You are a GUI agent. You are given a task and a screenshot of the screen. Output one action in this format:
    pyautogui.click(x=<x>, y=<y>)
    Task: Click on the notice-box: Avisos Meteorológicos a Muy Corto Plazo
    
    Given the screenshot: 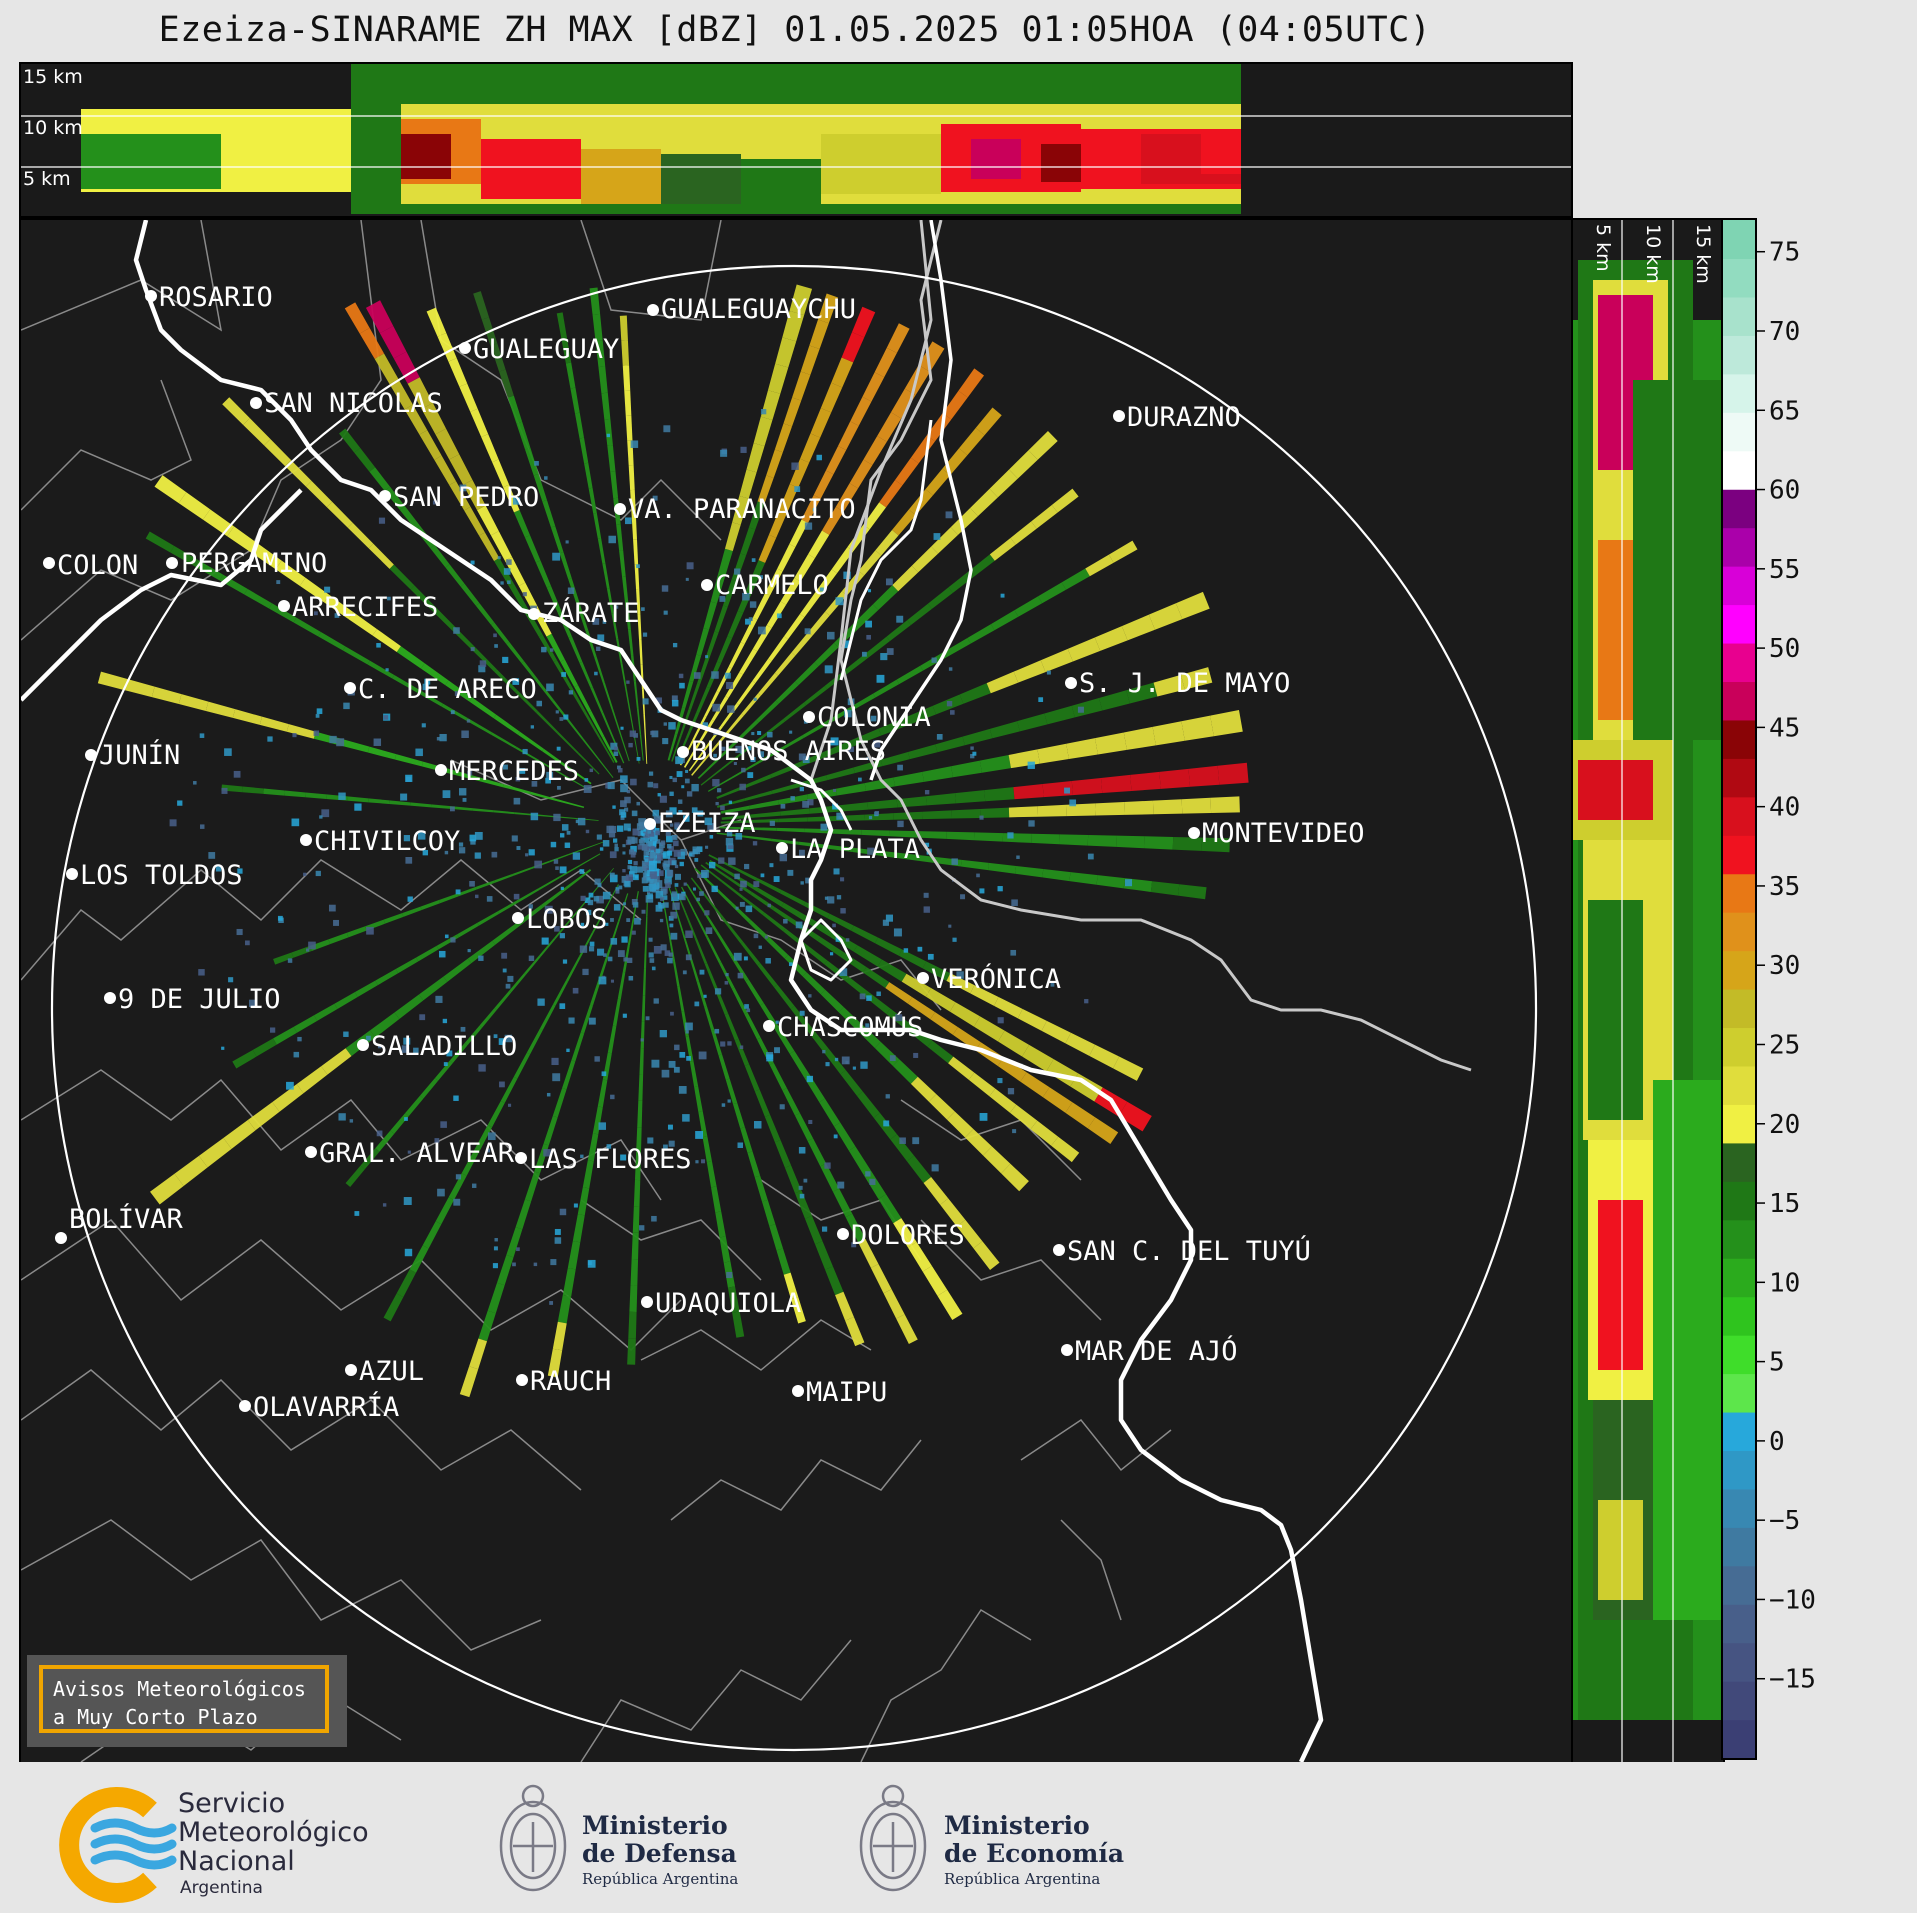 What is the action you would take?
    pyautogui.click(x=187, y=1701)
    